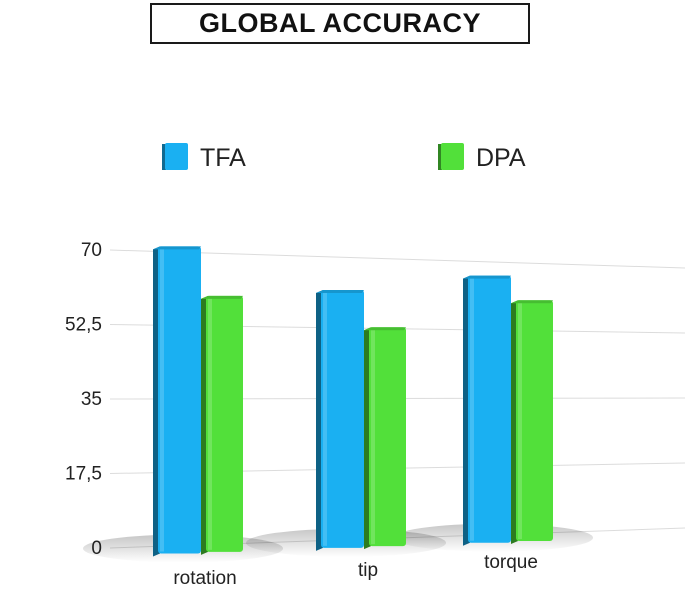  What do you see at coordinates (96, 548) in the screenshot?
I see `y-tick-label: 0` at bounding box center [96, 548].